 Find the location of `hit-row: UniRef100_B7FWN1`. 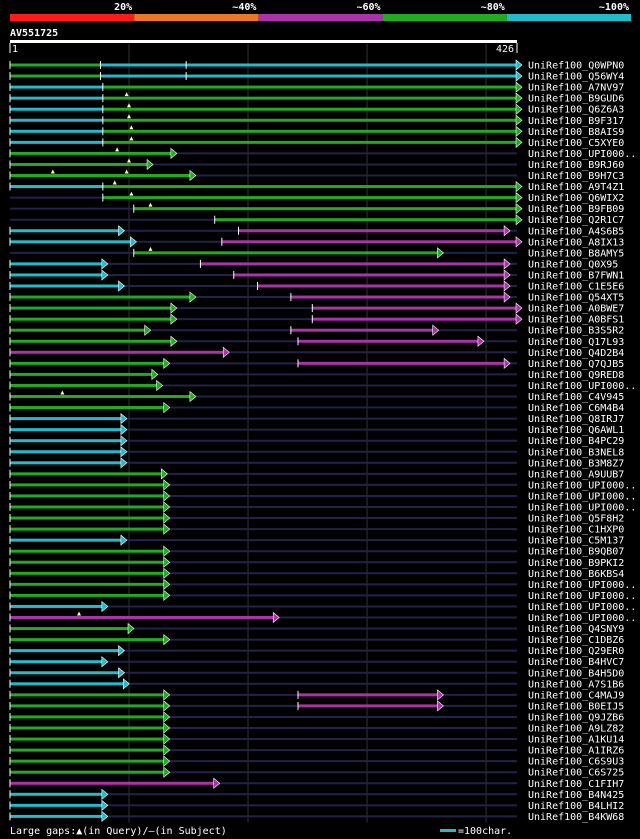

hit-row: UniRef100_B7FWN1 is located at coordinates (316, 275).